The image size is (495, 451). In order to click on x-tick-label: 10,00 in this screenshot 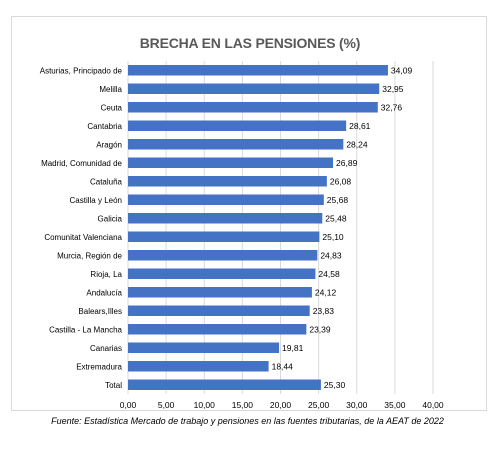, I will do `click(205, 405)`.